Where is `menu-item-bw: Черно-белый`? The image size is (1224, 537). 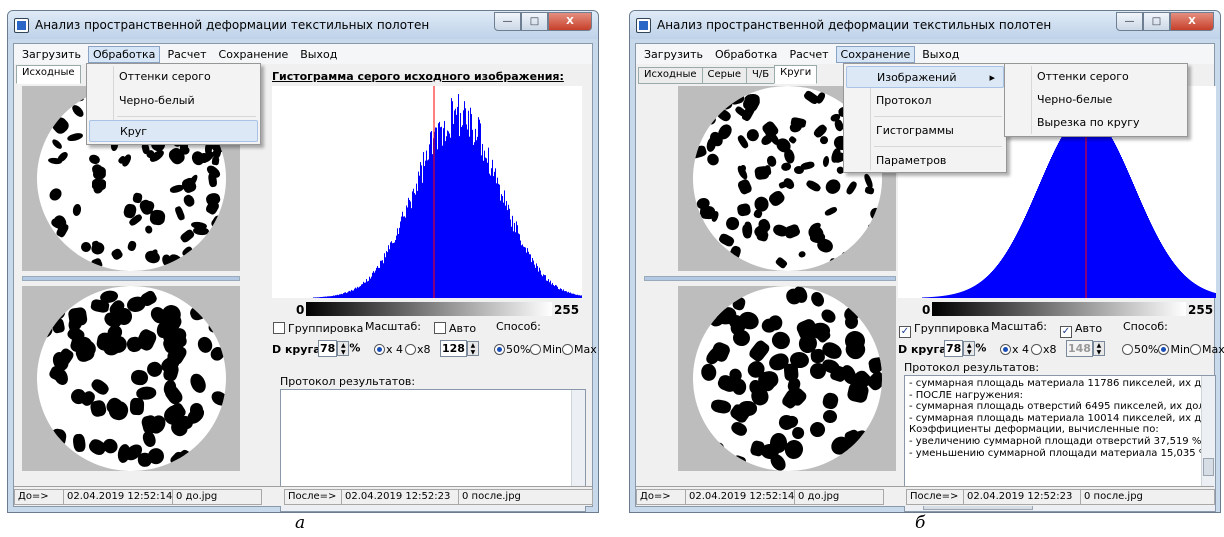 menu-item-bw: Черно-белый is located at coordinates (157, 100).